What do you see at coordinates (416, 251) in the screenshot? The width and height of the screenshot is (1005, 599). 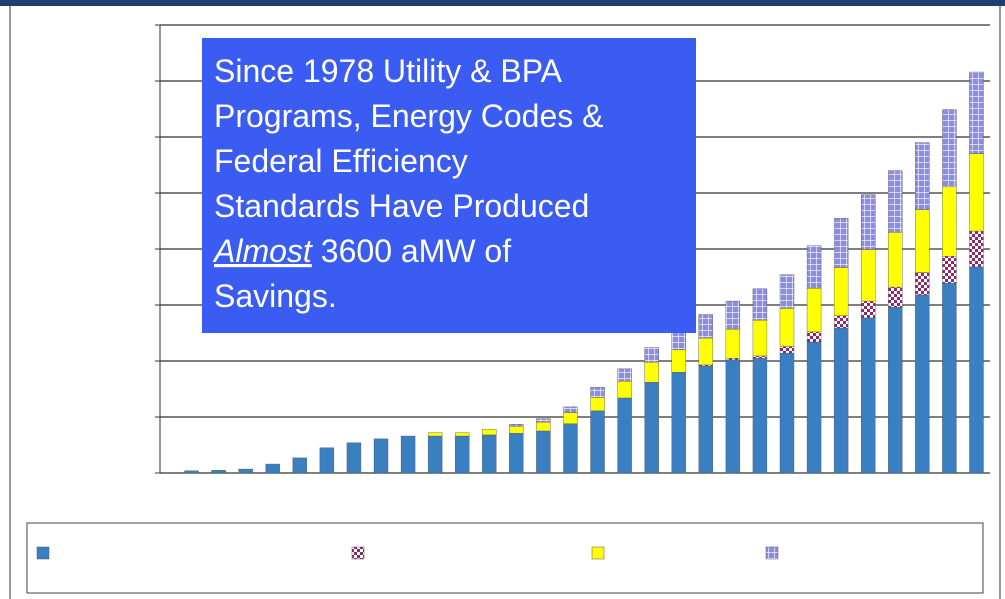 I see `annotation-line: 3600 aMW of` at bounding box center [416, 251].